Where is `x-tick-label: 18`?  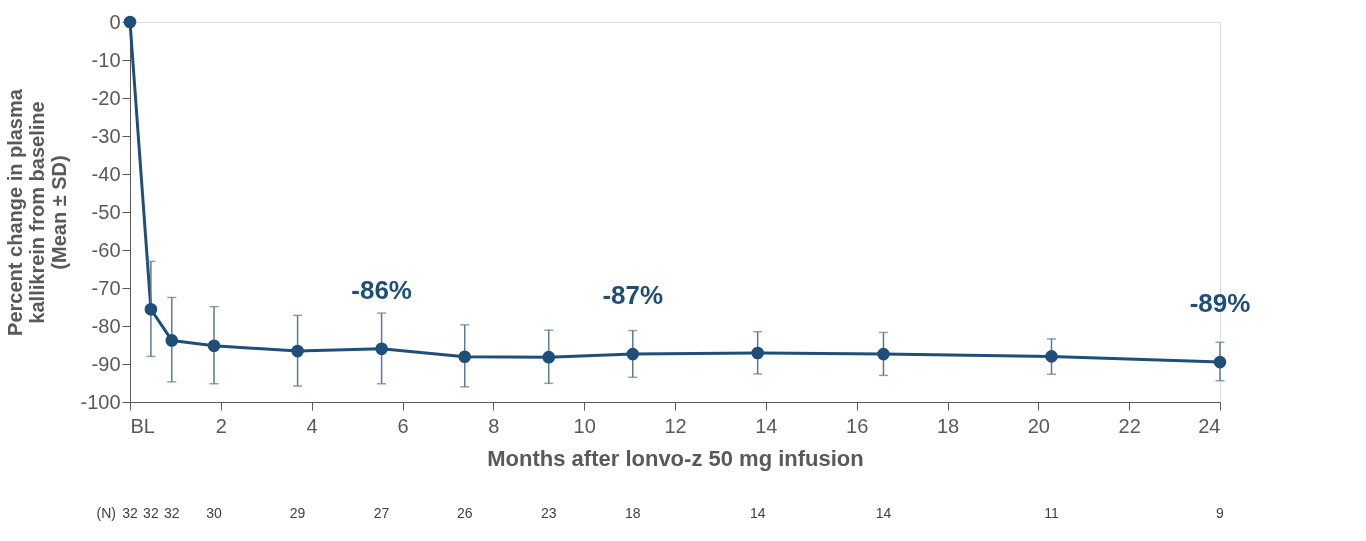
x-tick-label: 18 is located at coordinates (948, 425).